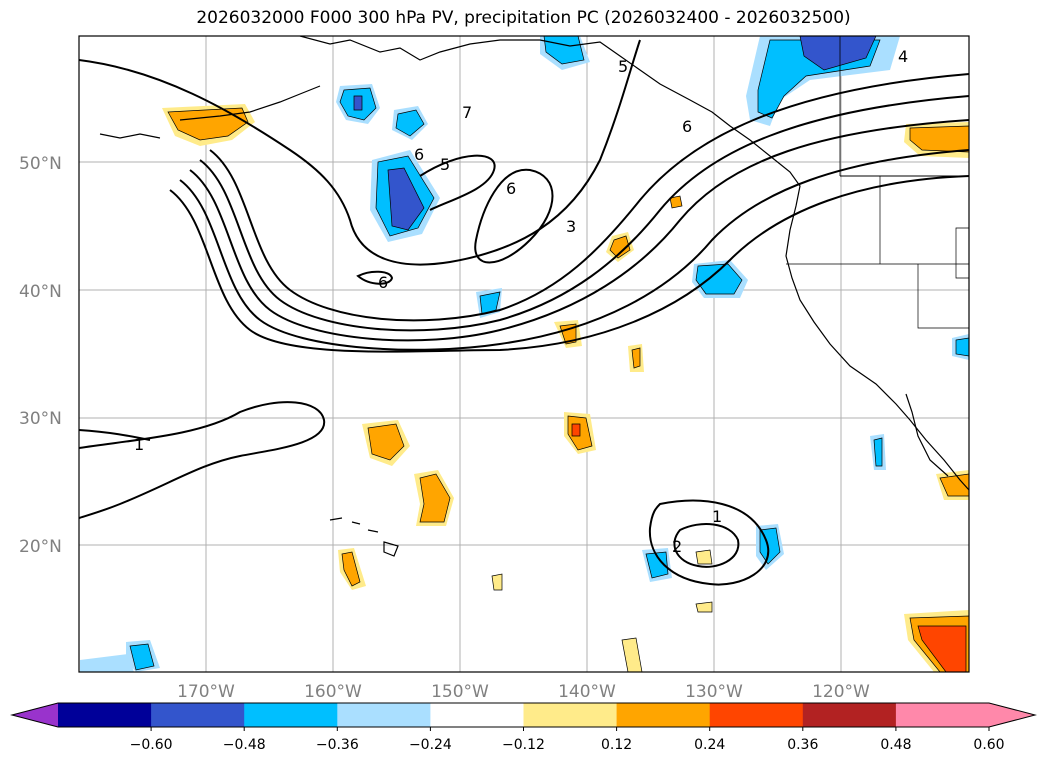 This screenshot has height=765, width=1047. I want to click on precip-blob-southwest-corner, so click(120, 656).